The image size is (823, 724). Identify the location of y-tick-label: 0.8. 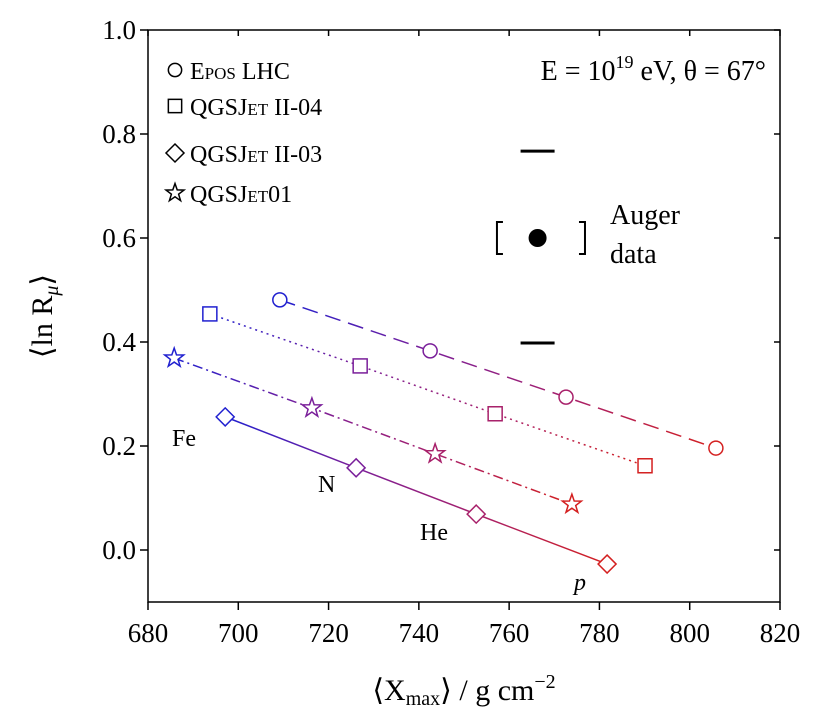
(119, 134).